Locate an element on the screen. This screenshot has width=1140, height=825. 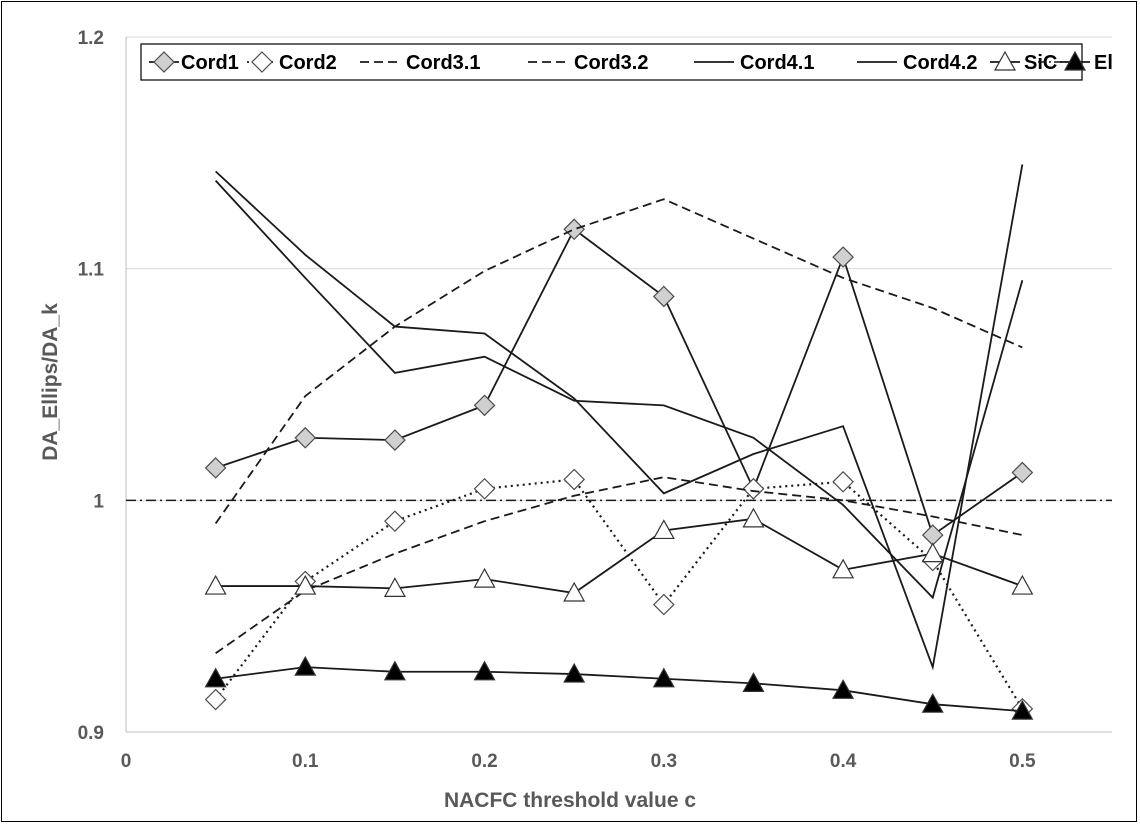
x-axis-title: NACFC threshold value c is located at coordinates (570, 800).